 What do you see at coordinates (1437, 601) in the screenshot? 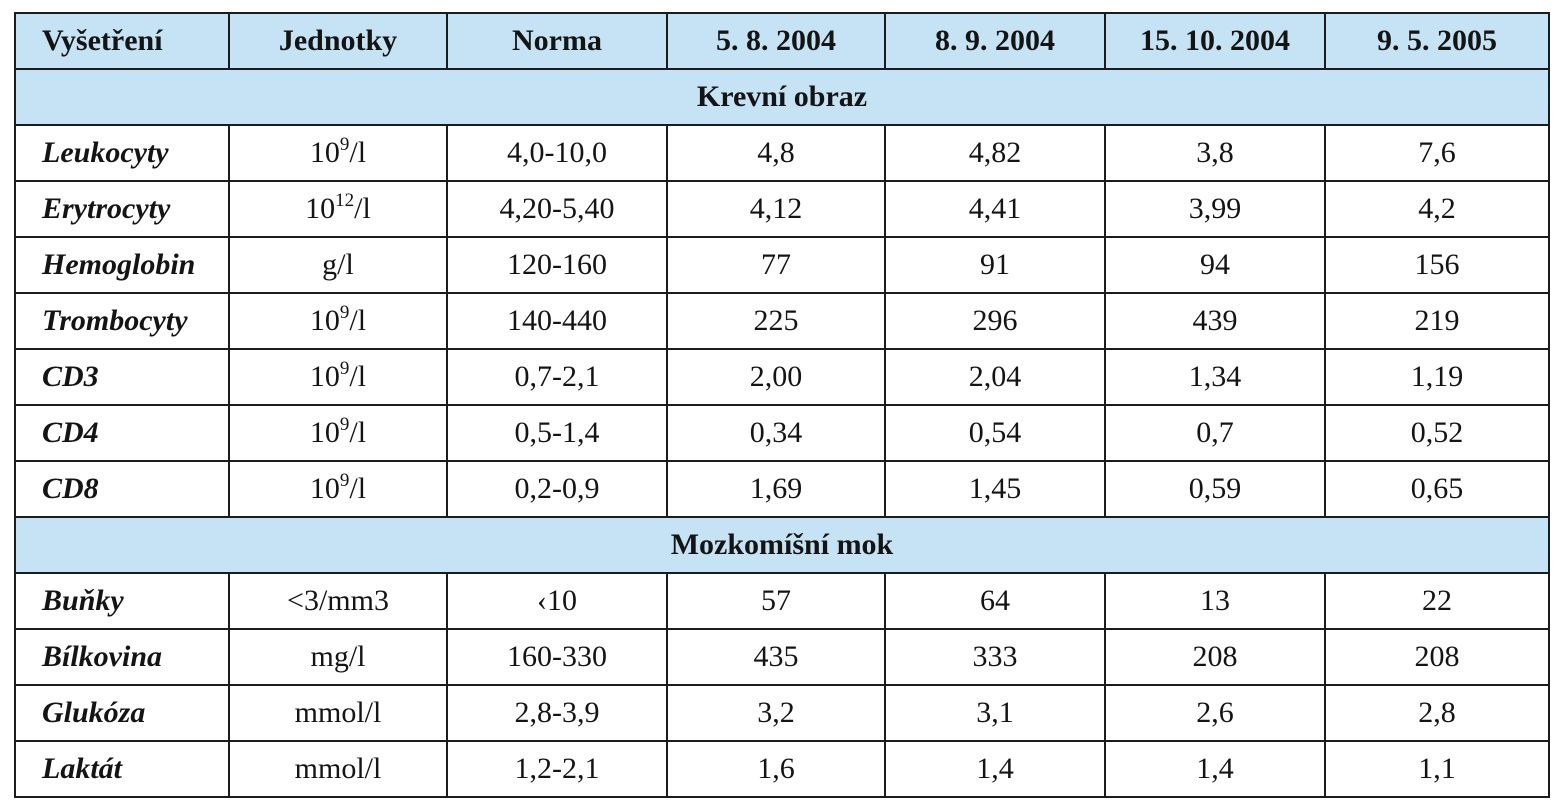
I see `row-value: 22` at bounding box center [1437, 601].